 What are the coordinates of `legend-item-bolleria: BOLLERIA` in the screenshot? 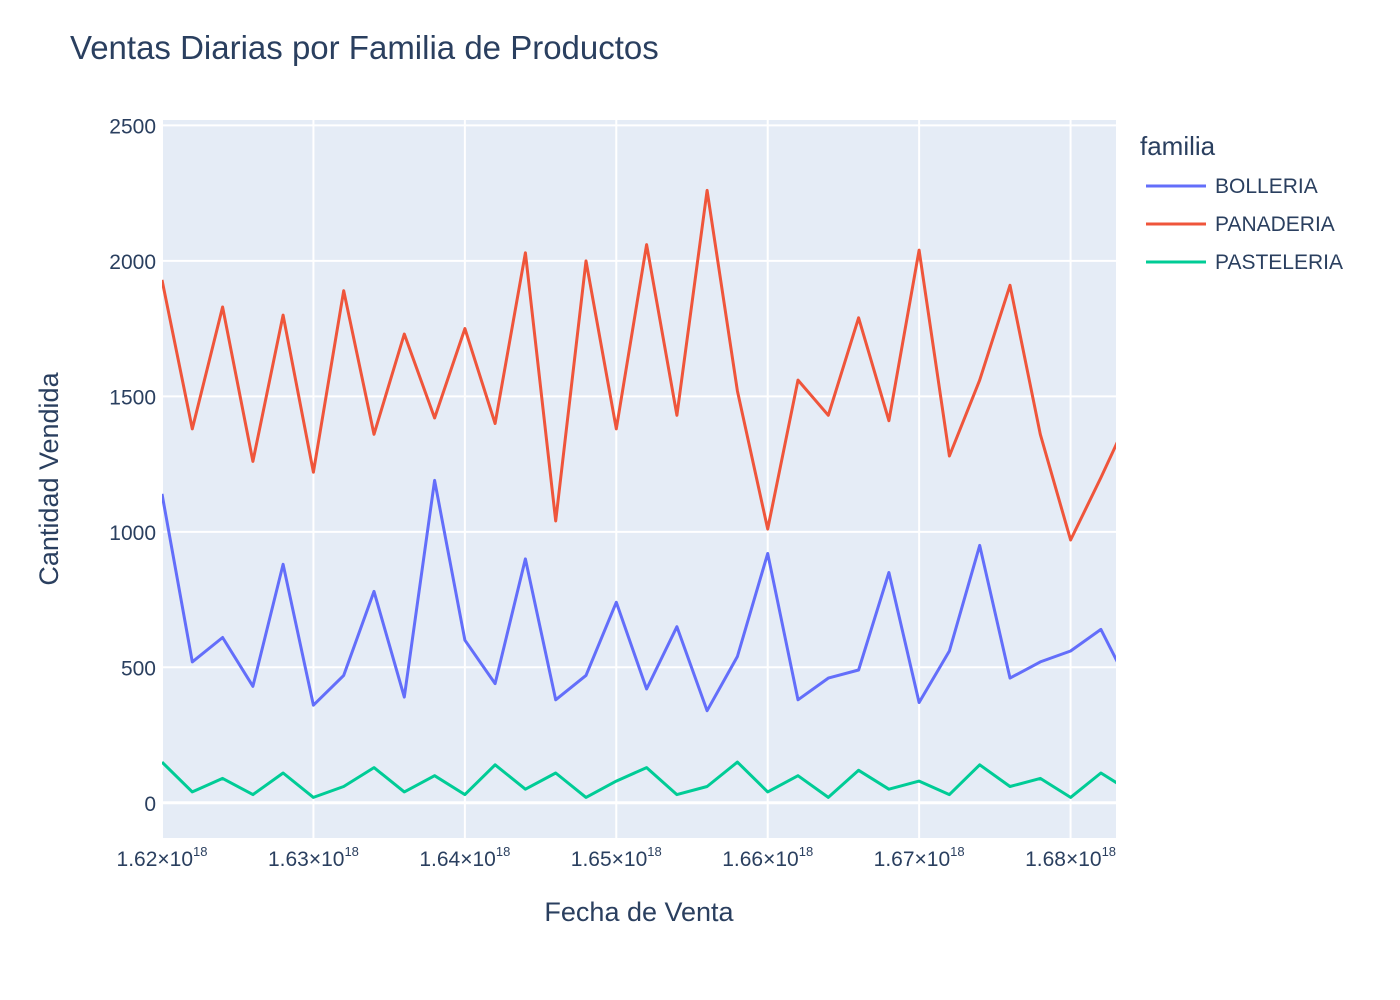 It's located at (1232, 186).